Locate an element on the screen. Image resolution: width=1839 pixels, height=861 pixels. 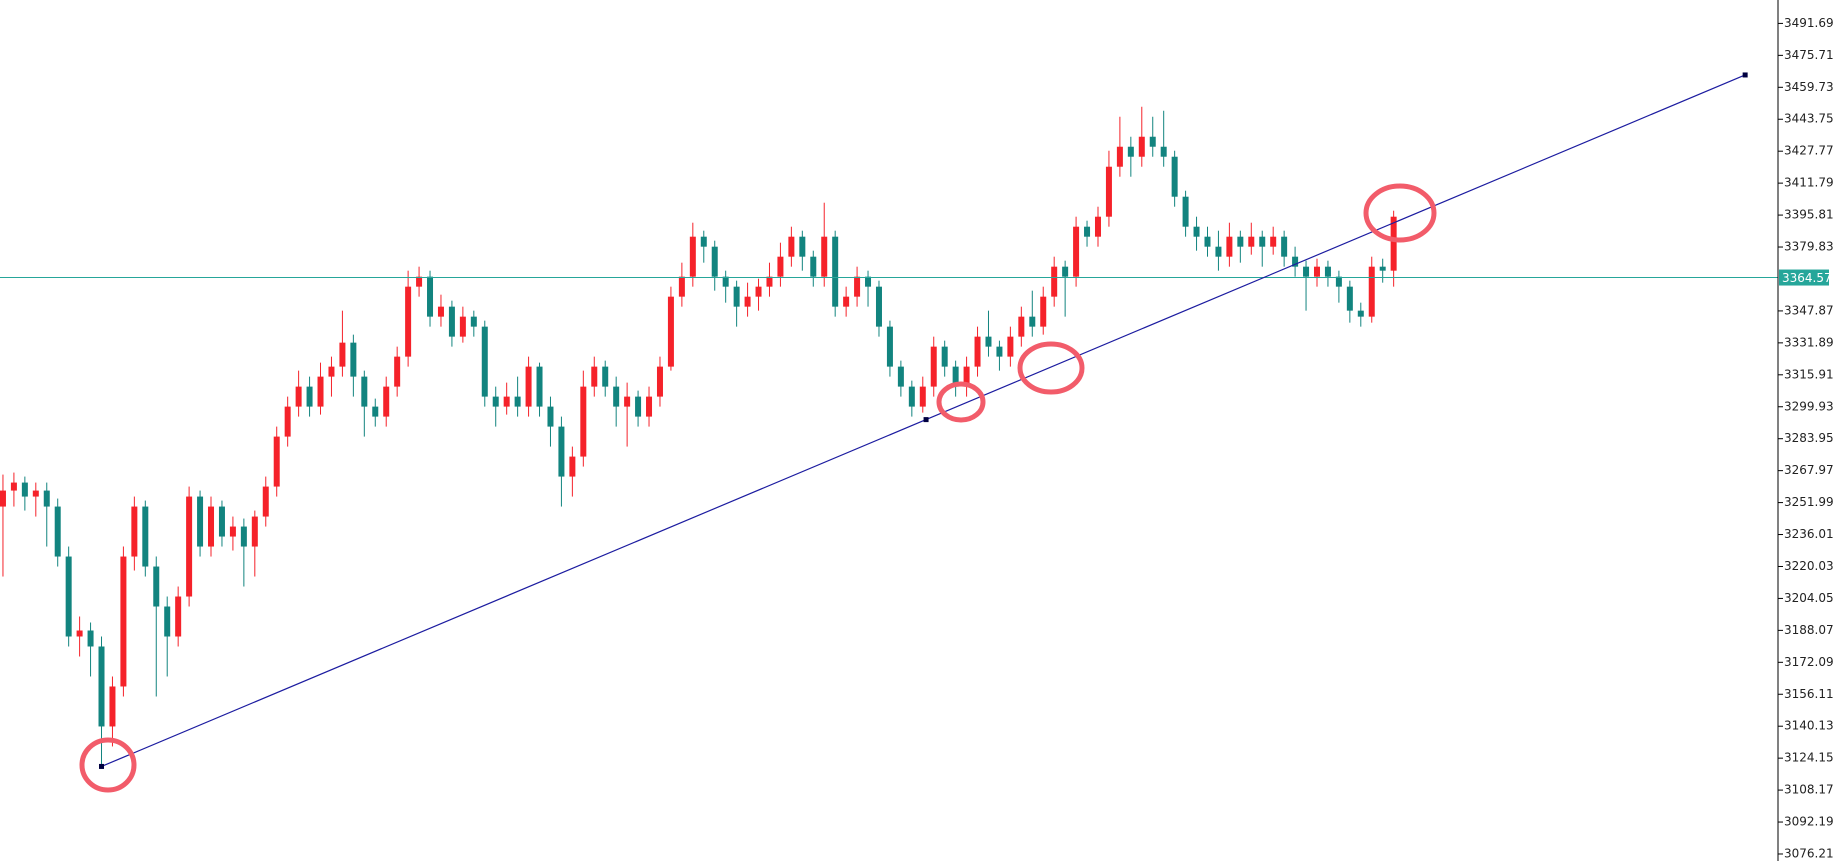
y-tick-label: 3379.83 is located at coordinates (1809, 247).